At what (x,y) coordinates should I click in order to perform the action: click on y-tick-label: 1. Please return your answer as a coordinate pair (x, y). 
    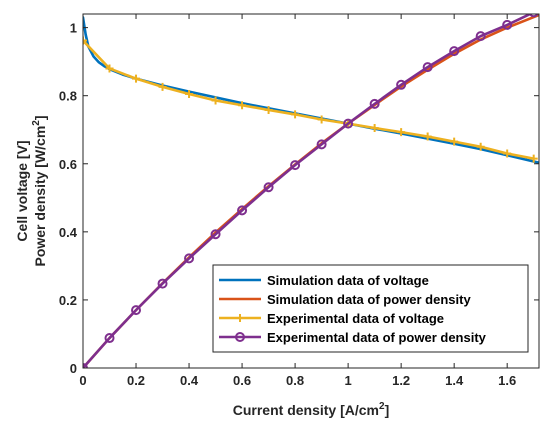
    Looking at the image, I should click on (73, 28).